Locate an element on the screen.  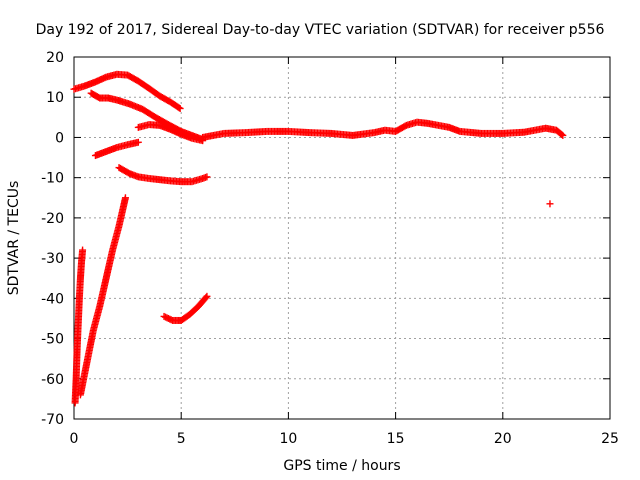
x-tick-label: 25 is located at coordinates (610, 439).